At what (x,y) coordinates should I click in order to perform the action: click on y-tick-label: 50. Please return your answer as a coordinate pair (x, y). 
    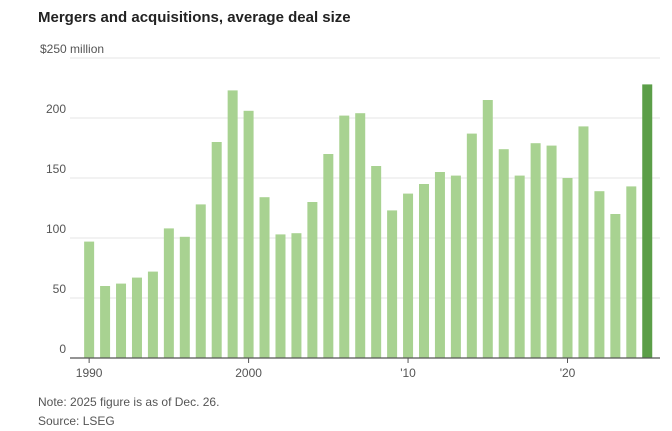
    Looking at the image, I should click on (60, 289).